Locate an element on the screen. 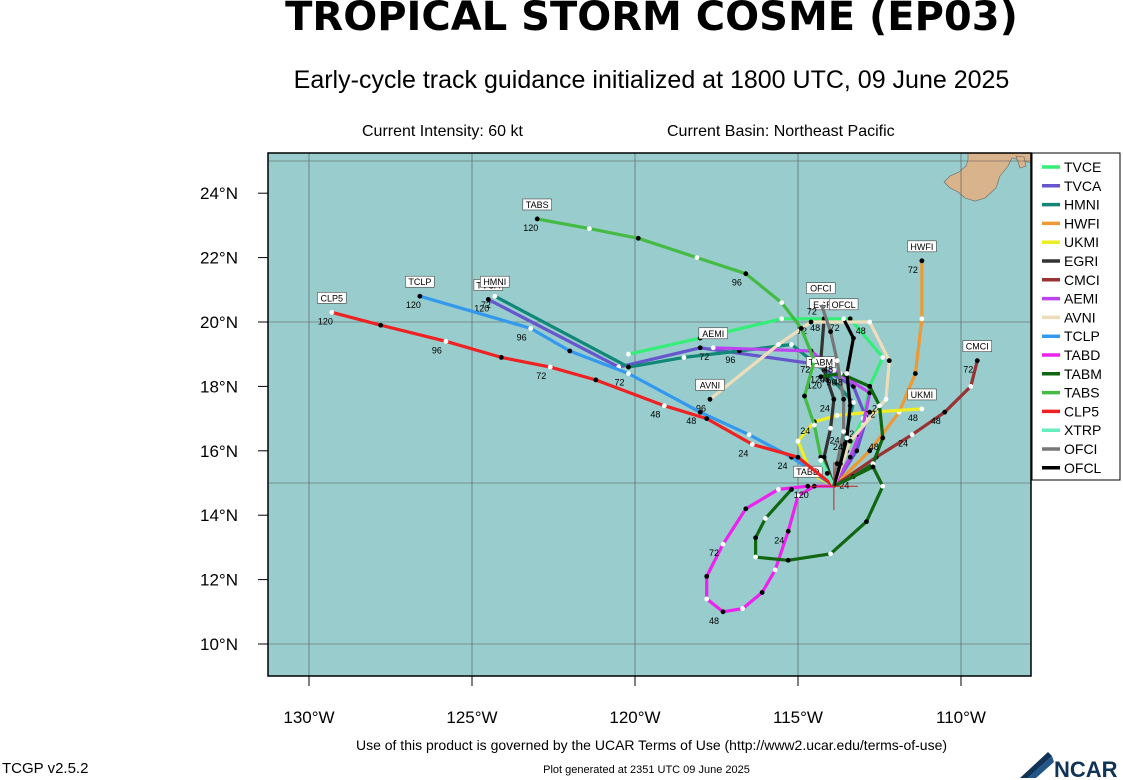 This screenshot has height=780, width=1123. model-label: TABM is located at coordinates (821, 363).